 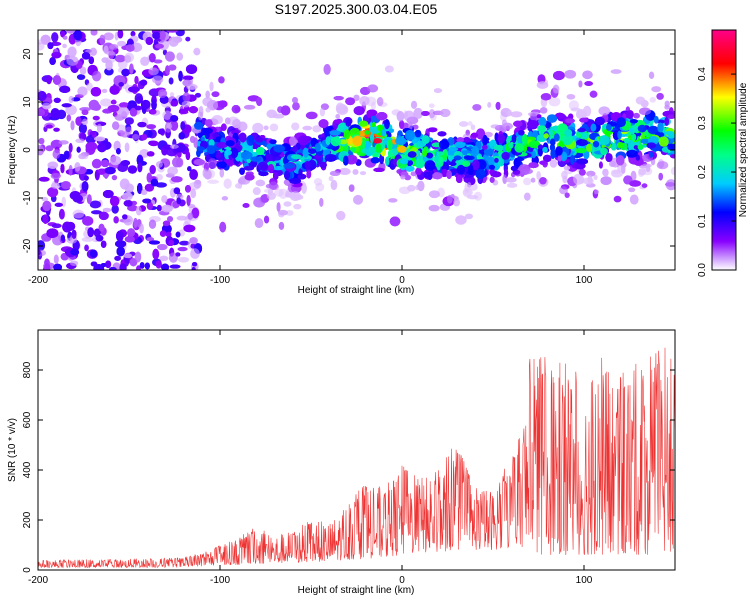 What do you see at coordinates (702, 123) in the screenshot?
I see `colorbar-tick-label: 0.3` at bounding box center [702, 123].